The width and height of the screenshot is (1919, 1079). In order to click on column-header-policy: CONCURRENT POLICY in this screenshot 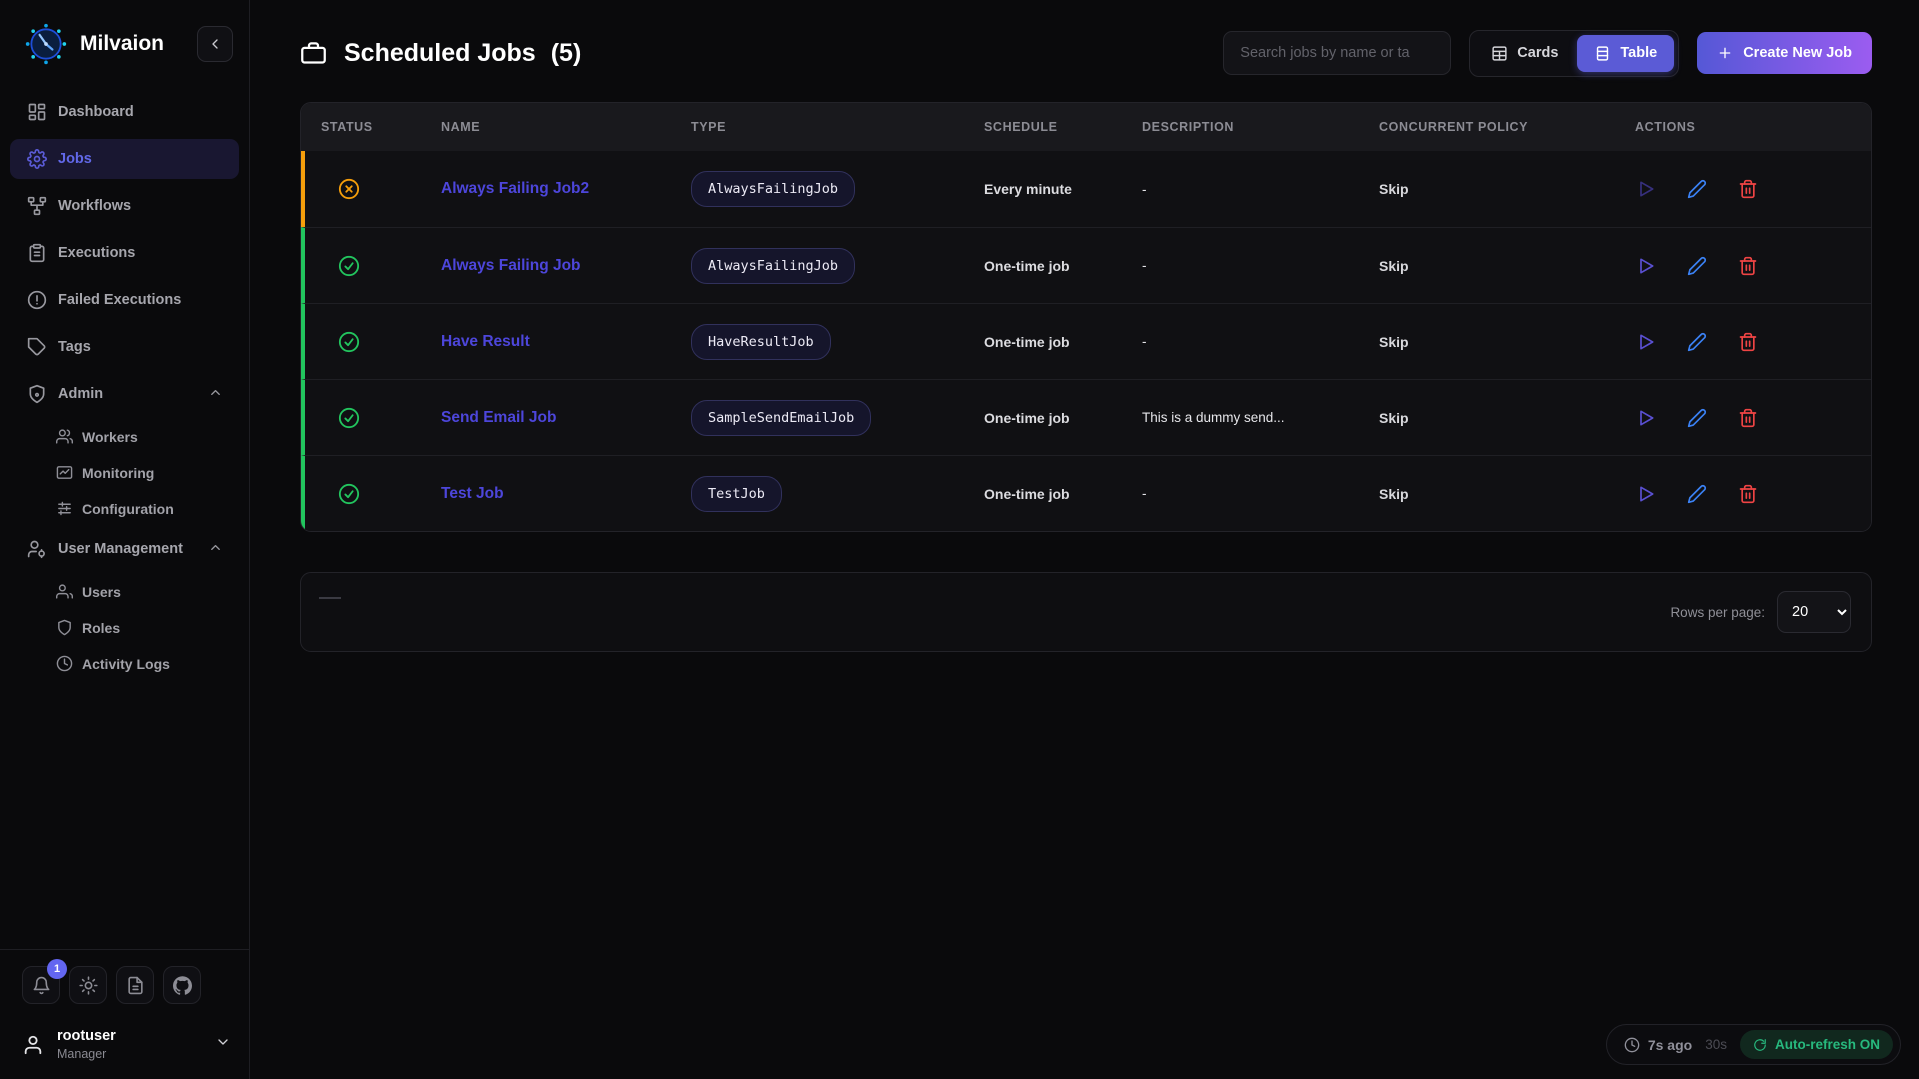, I will do `click(1454, 127)`.